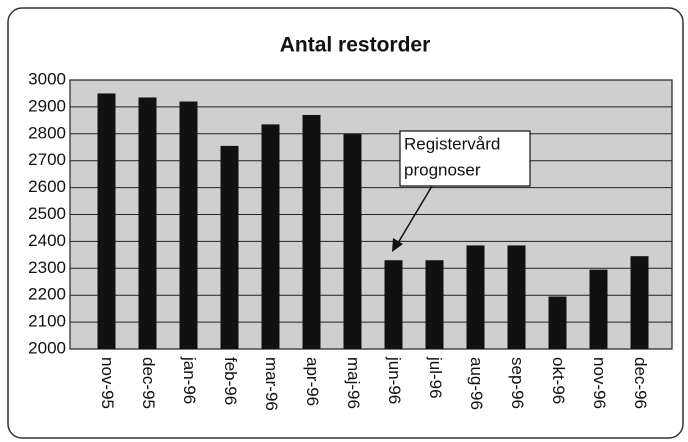  What do you see at coordinates (47, 78) in the screenshot?
I see `y-tick-label: 3000` at bounding box center [47, 78].